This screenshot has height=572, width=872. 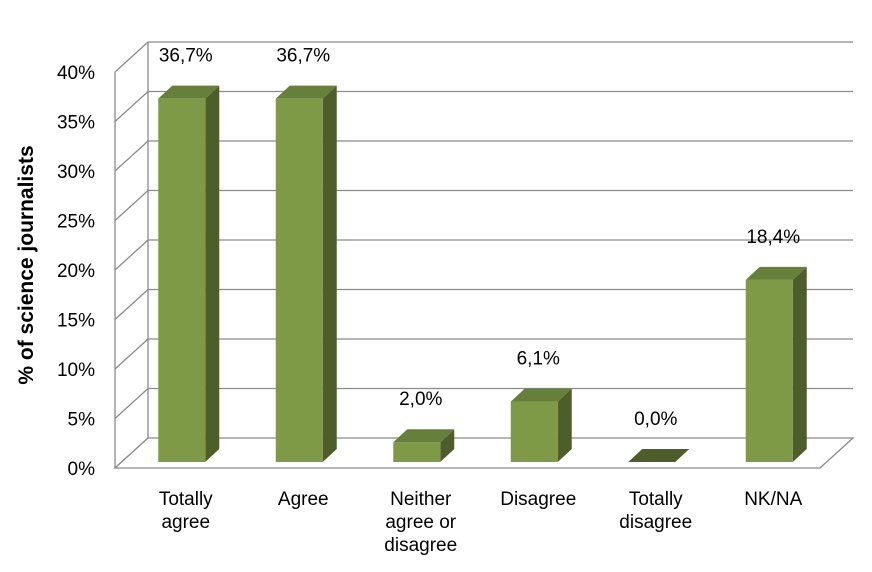 What do you see at coordinates (186, 511) in the screenshot?
I see `x-category-label: Totally agree` at bounding box center [186, 511].